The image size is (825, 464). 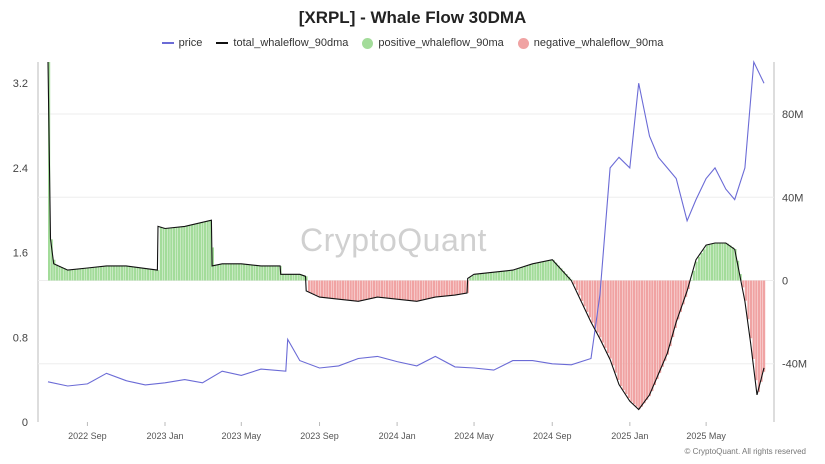 What do you see at coordinates (181, 43) in the screenshot?
I see `legend-item-price: price` at bounding box center [181, 43].